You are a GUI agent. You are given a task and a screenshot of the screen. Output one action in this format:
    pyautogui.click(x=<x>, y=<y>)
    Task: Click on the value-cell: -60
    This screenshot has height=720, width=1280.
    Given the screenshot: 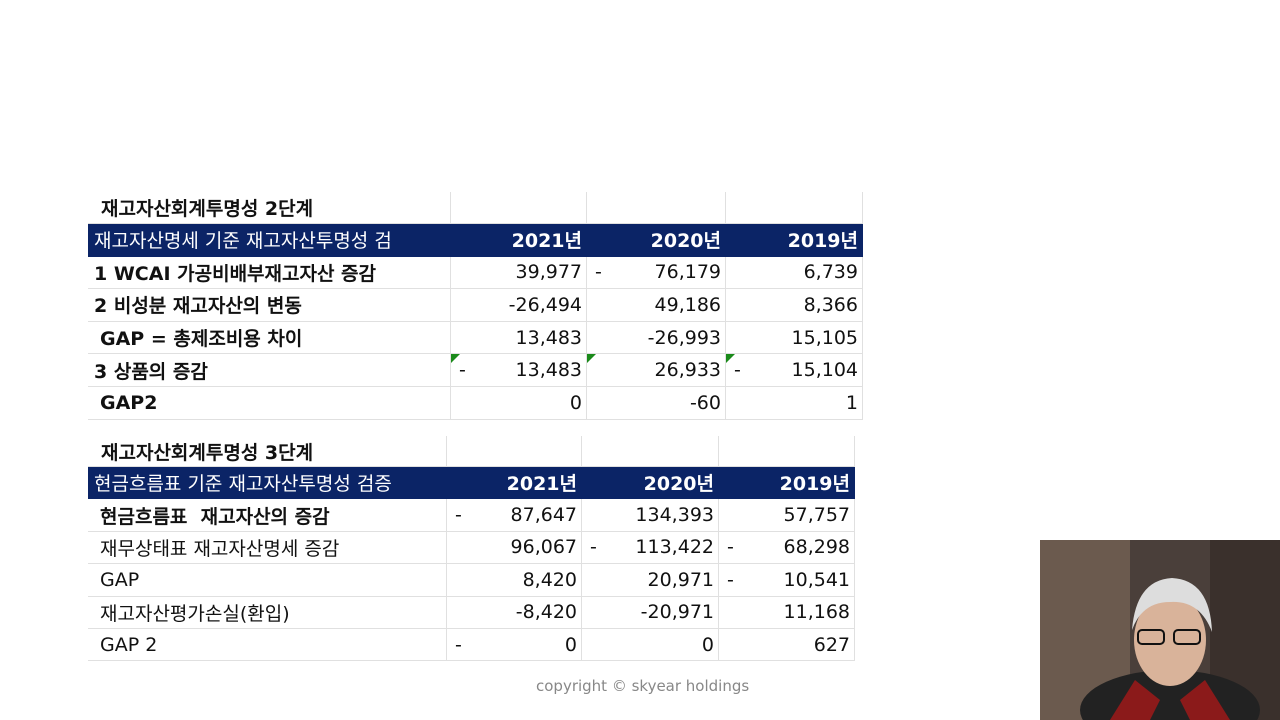 What is the action you would take?
    pyautogui.click(x=656, y=403)
    